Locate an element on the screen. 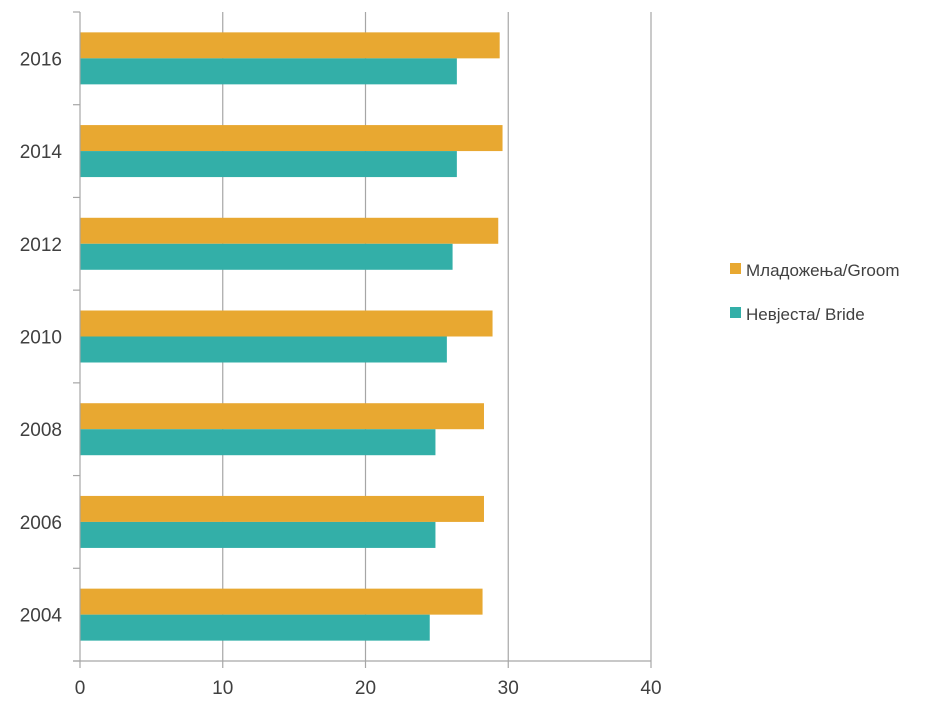  legend-label-series-0: Младожења/Groom is located at coordinates (823, 270).